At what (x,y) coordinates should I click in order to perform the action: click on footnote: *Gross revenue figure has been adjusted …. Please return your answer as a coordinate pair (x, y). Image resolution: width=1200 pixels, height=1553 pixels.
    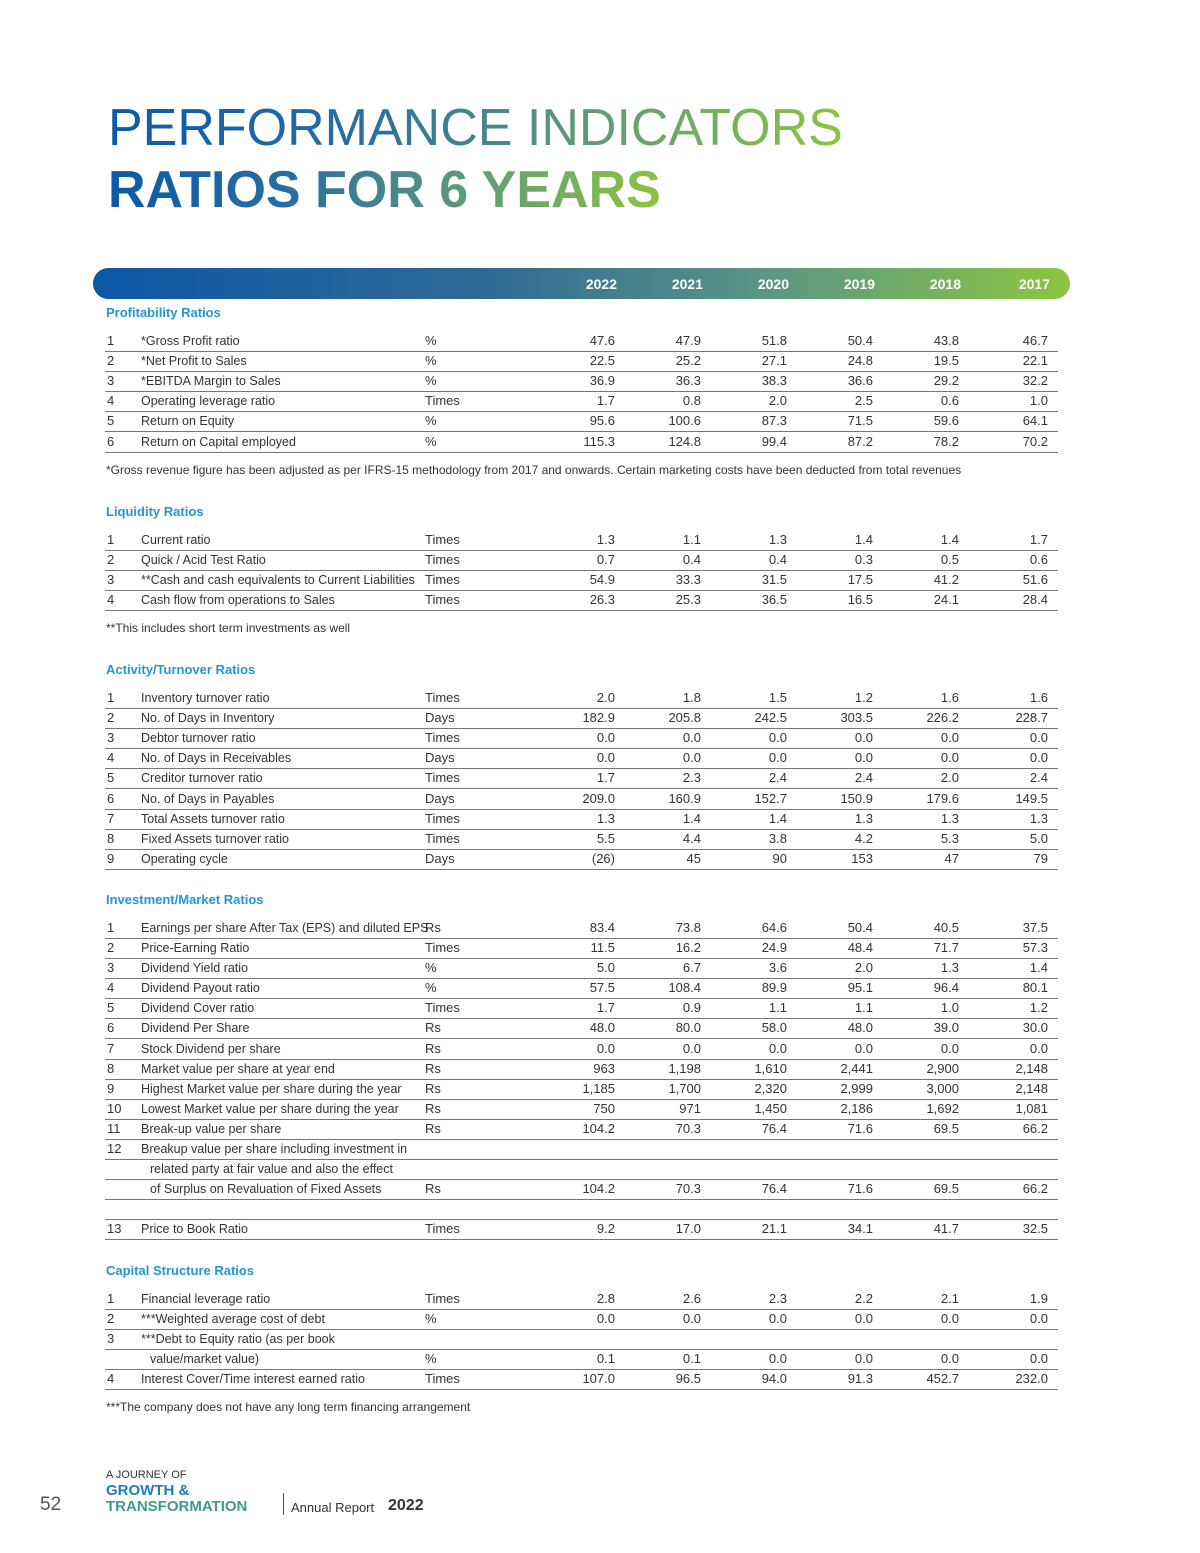
    Looking at the image, I should click on (534, 469).